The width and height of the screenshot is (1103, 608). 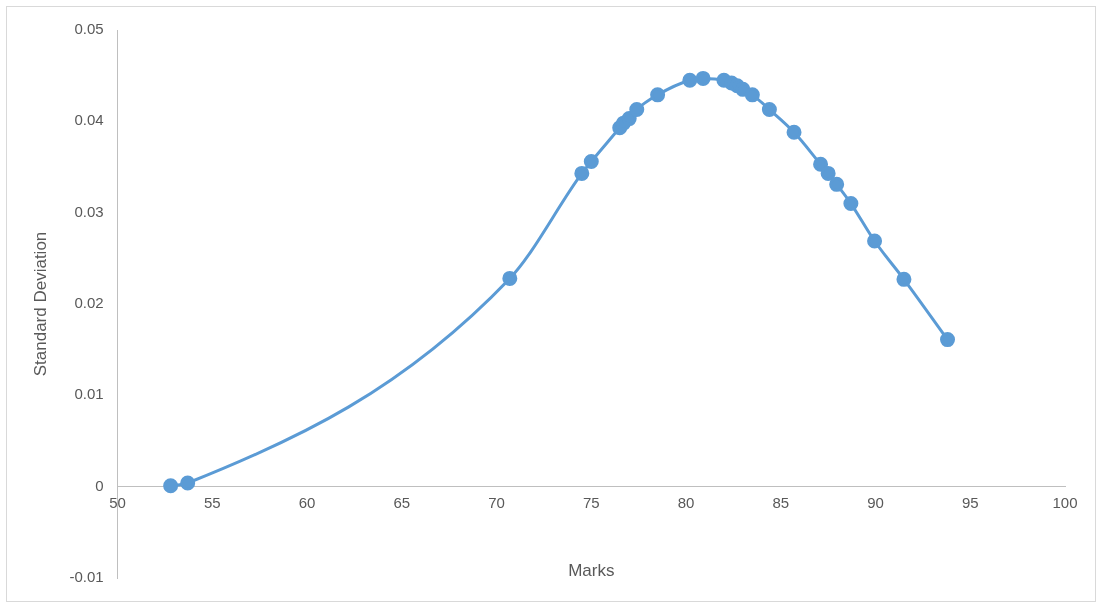 What do you see at coordinates (89, 120) in the screenshot?
I see `y-tick-label: 0.04` at bounding box center [89, 120].